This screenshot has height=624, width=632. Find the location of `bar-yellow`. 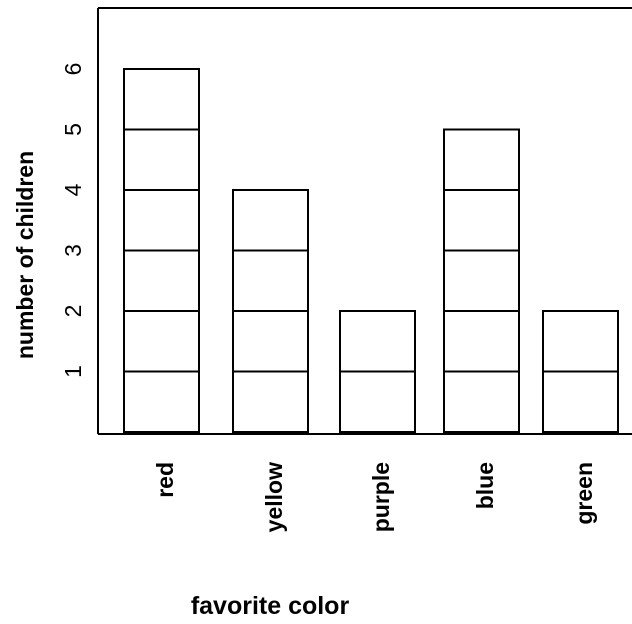

bar-yellow is located at coordinates (270, 311).